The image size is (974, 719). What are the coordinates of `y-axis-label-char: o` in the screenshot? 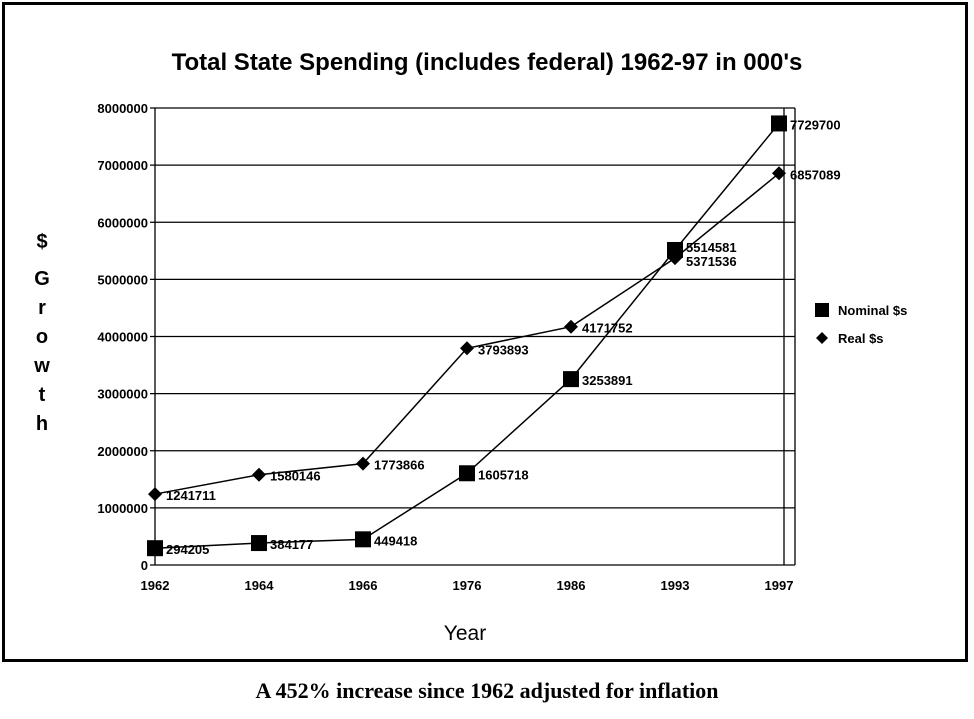 It's located at (42, 337).